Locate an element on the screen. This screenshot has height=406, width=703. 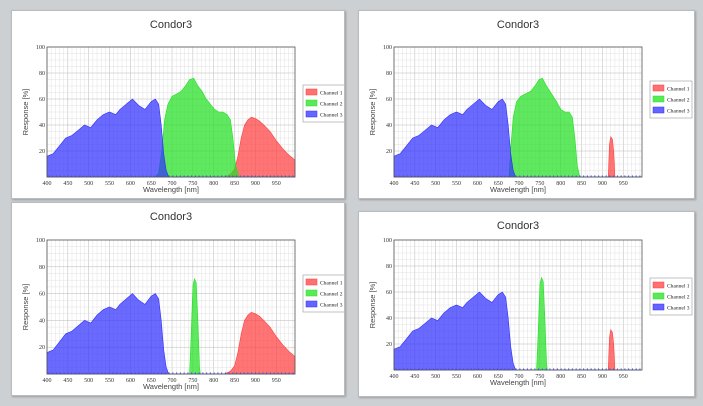
chart-title: Condor3 is located at coordinates (171, 25).